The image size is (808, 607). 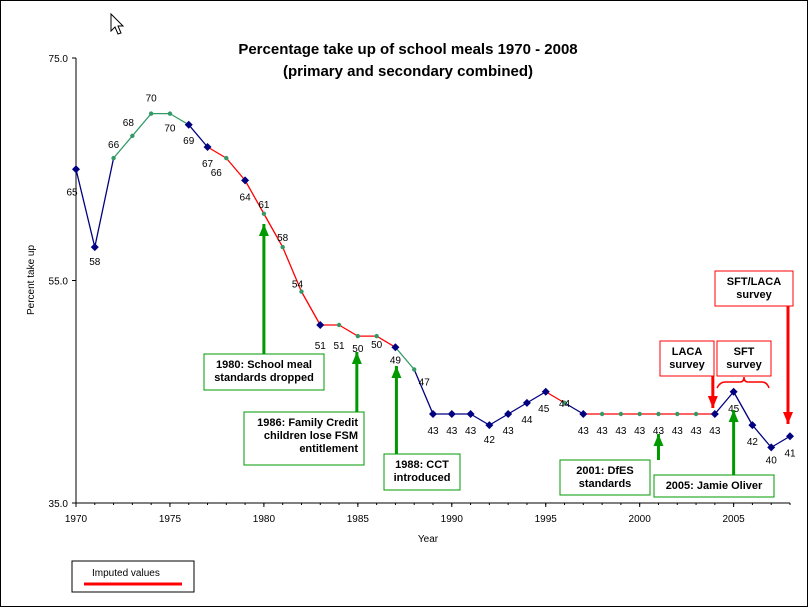 I want to click on annotation-text: standards, so click(x=605, y=484).